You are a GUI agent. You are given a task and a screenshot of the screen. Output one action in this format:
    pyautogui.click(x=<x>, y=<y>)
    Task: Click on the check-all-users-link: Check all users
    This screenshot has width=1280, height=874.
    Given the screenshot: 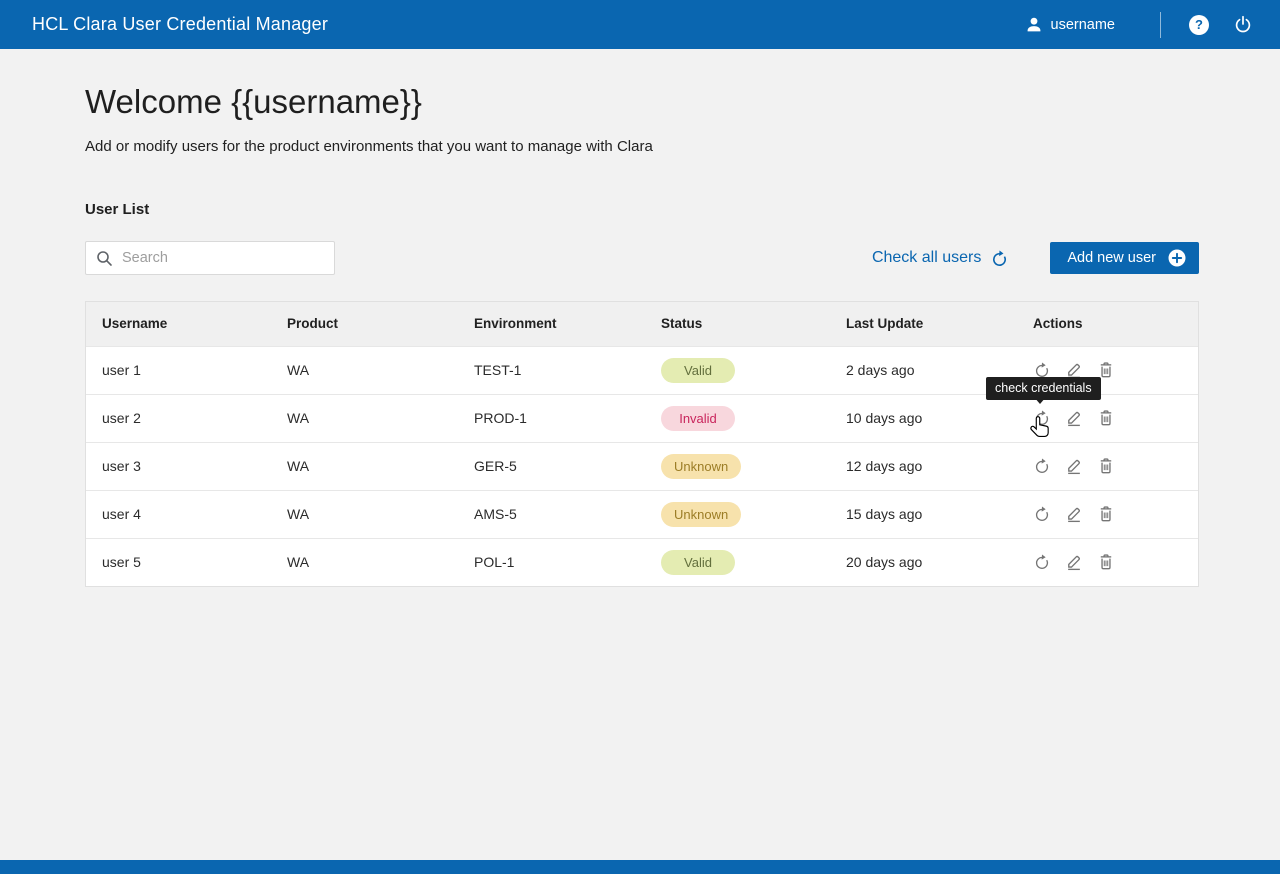 What is the action you would take?
    pyautogui.click(x=940, y=258)
    